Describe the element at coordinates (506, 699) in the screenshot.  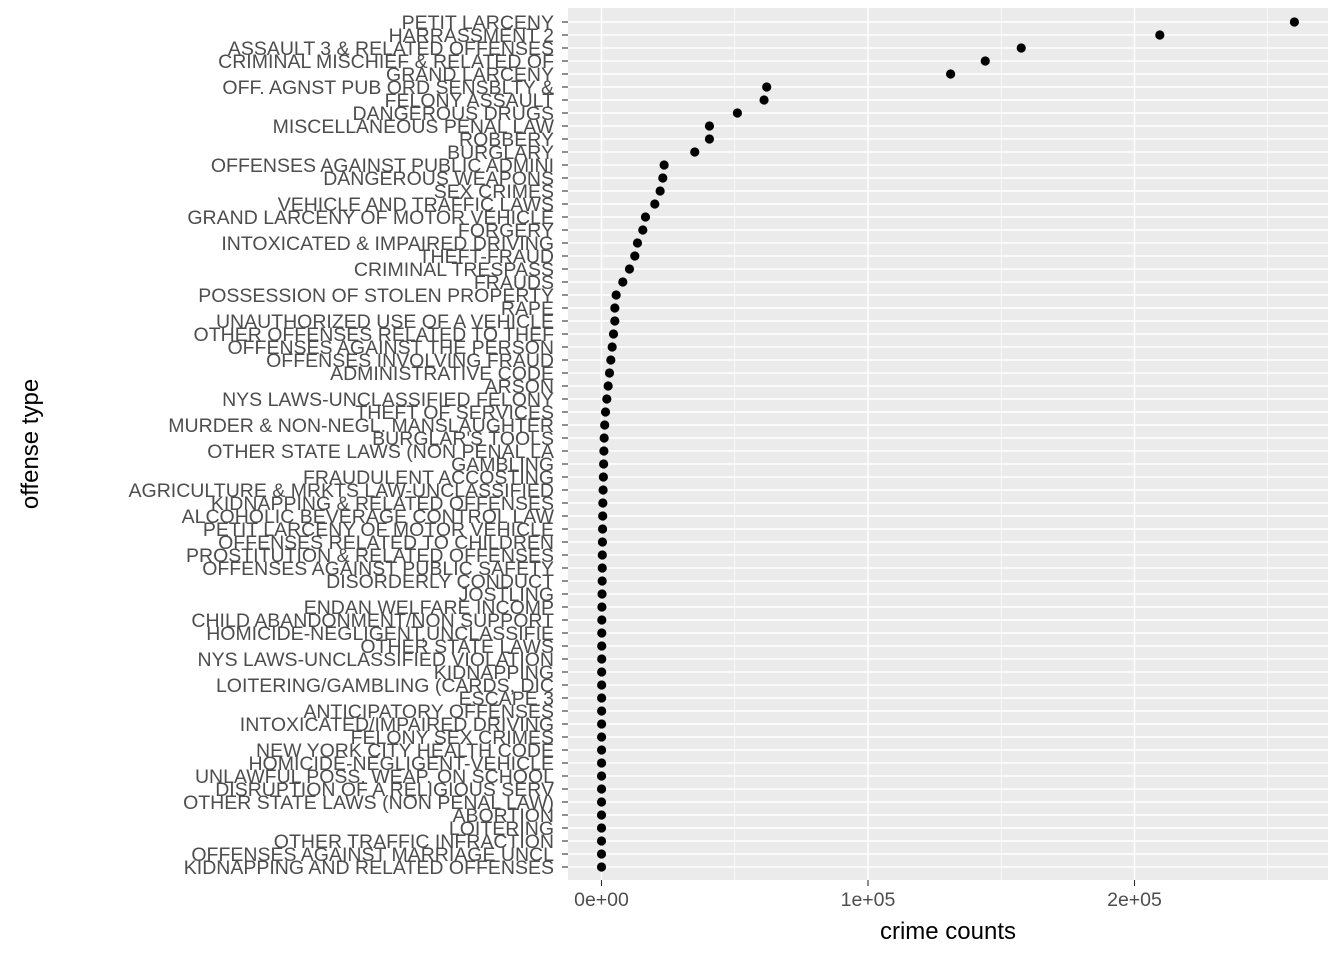
I see `y-tick-label: ESCAPE 3` at that location.